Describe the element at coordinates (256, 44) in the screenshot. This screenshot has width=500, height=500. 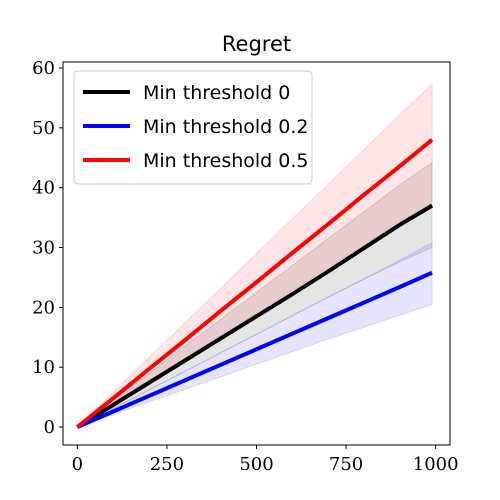
I see `chart-title: Regret` at that location.